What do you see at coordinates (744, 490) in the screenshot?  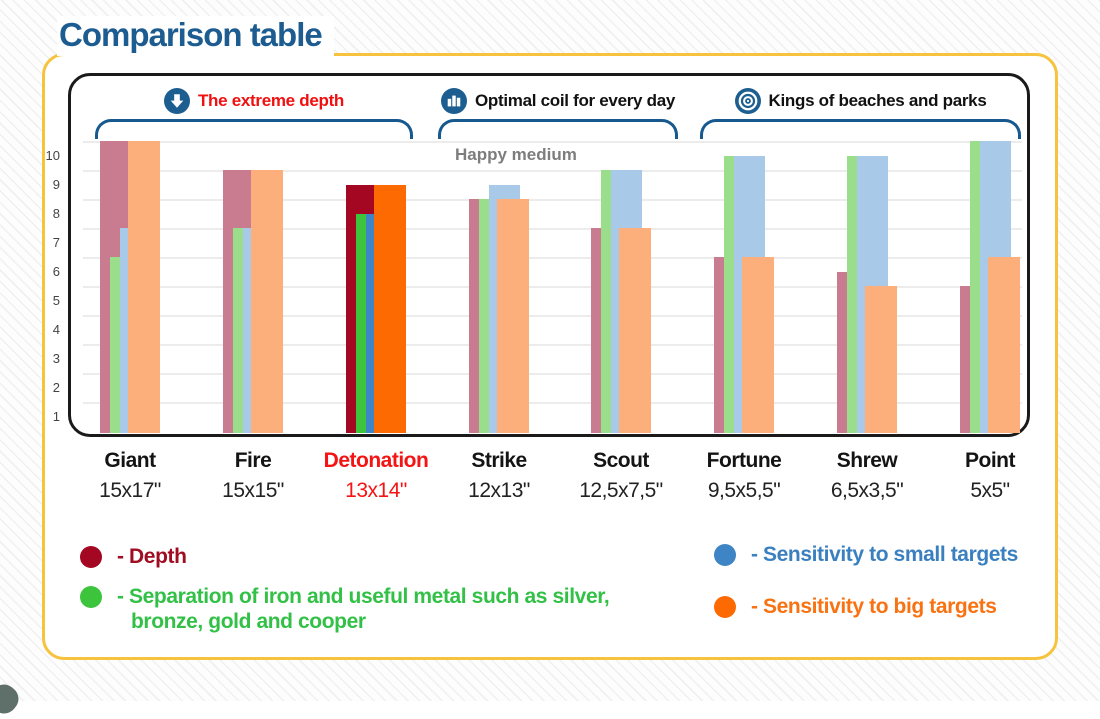 I see `product-size: 9,5x5,5"` at bounding box center [744, 490].